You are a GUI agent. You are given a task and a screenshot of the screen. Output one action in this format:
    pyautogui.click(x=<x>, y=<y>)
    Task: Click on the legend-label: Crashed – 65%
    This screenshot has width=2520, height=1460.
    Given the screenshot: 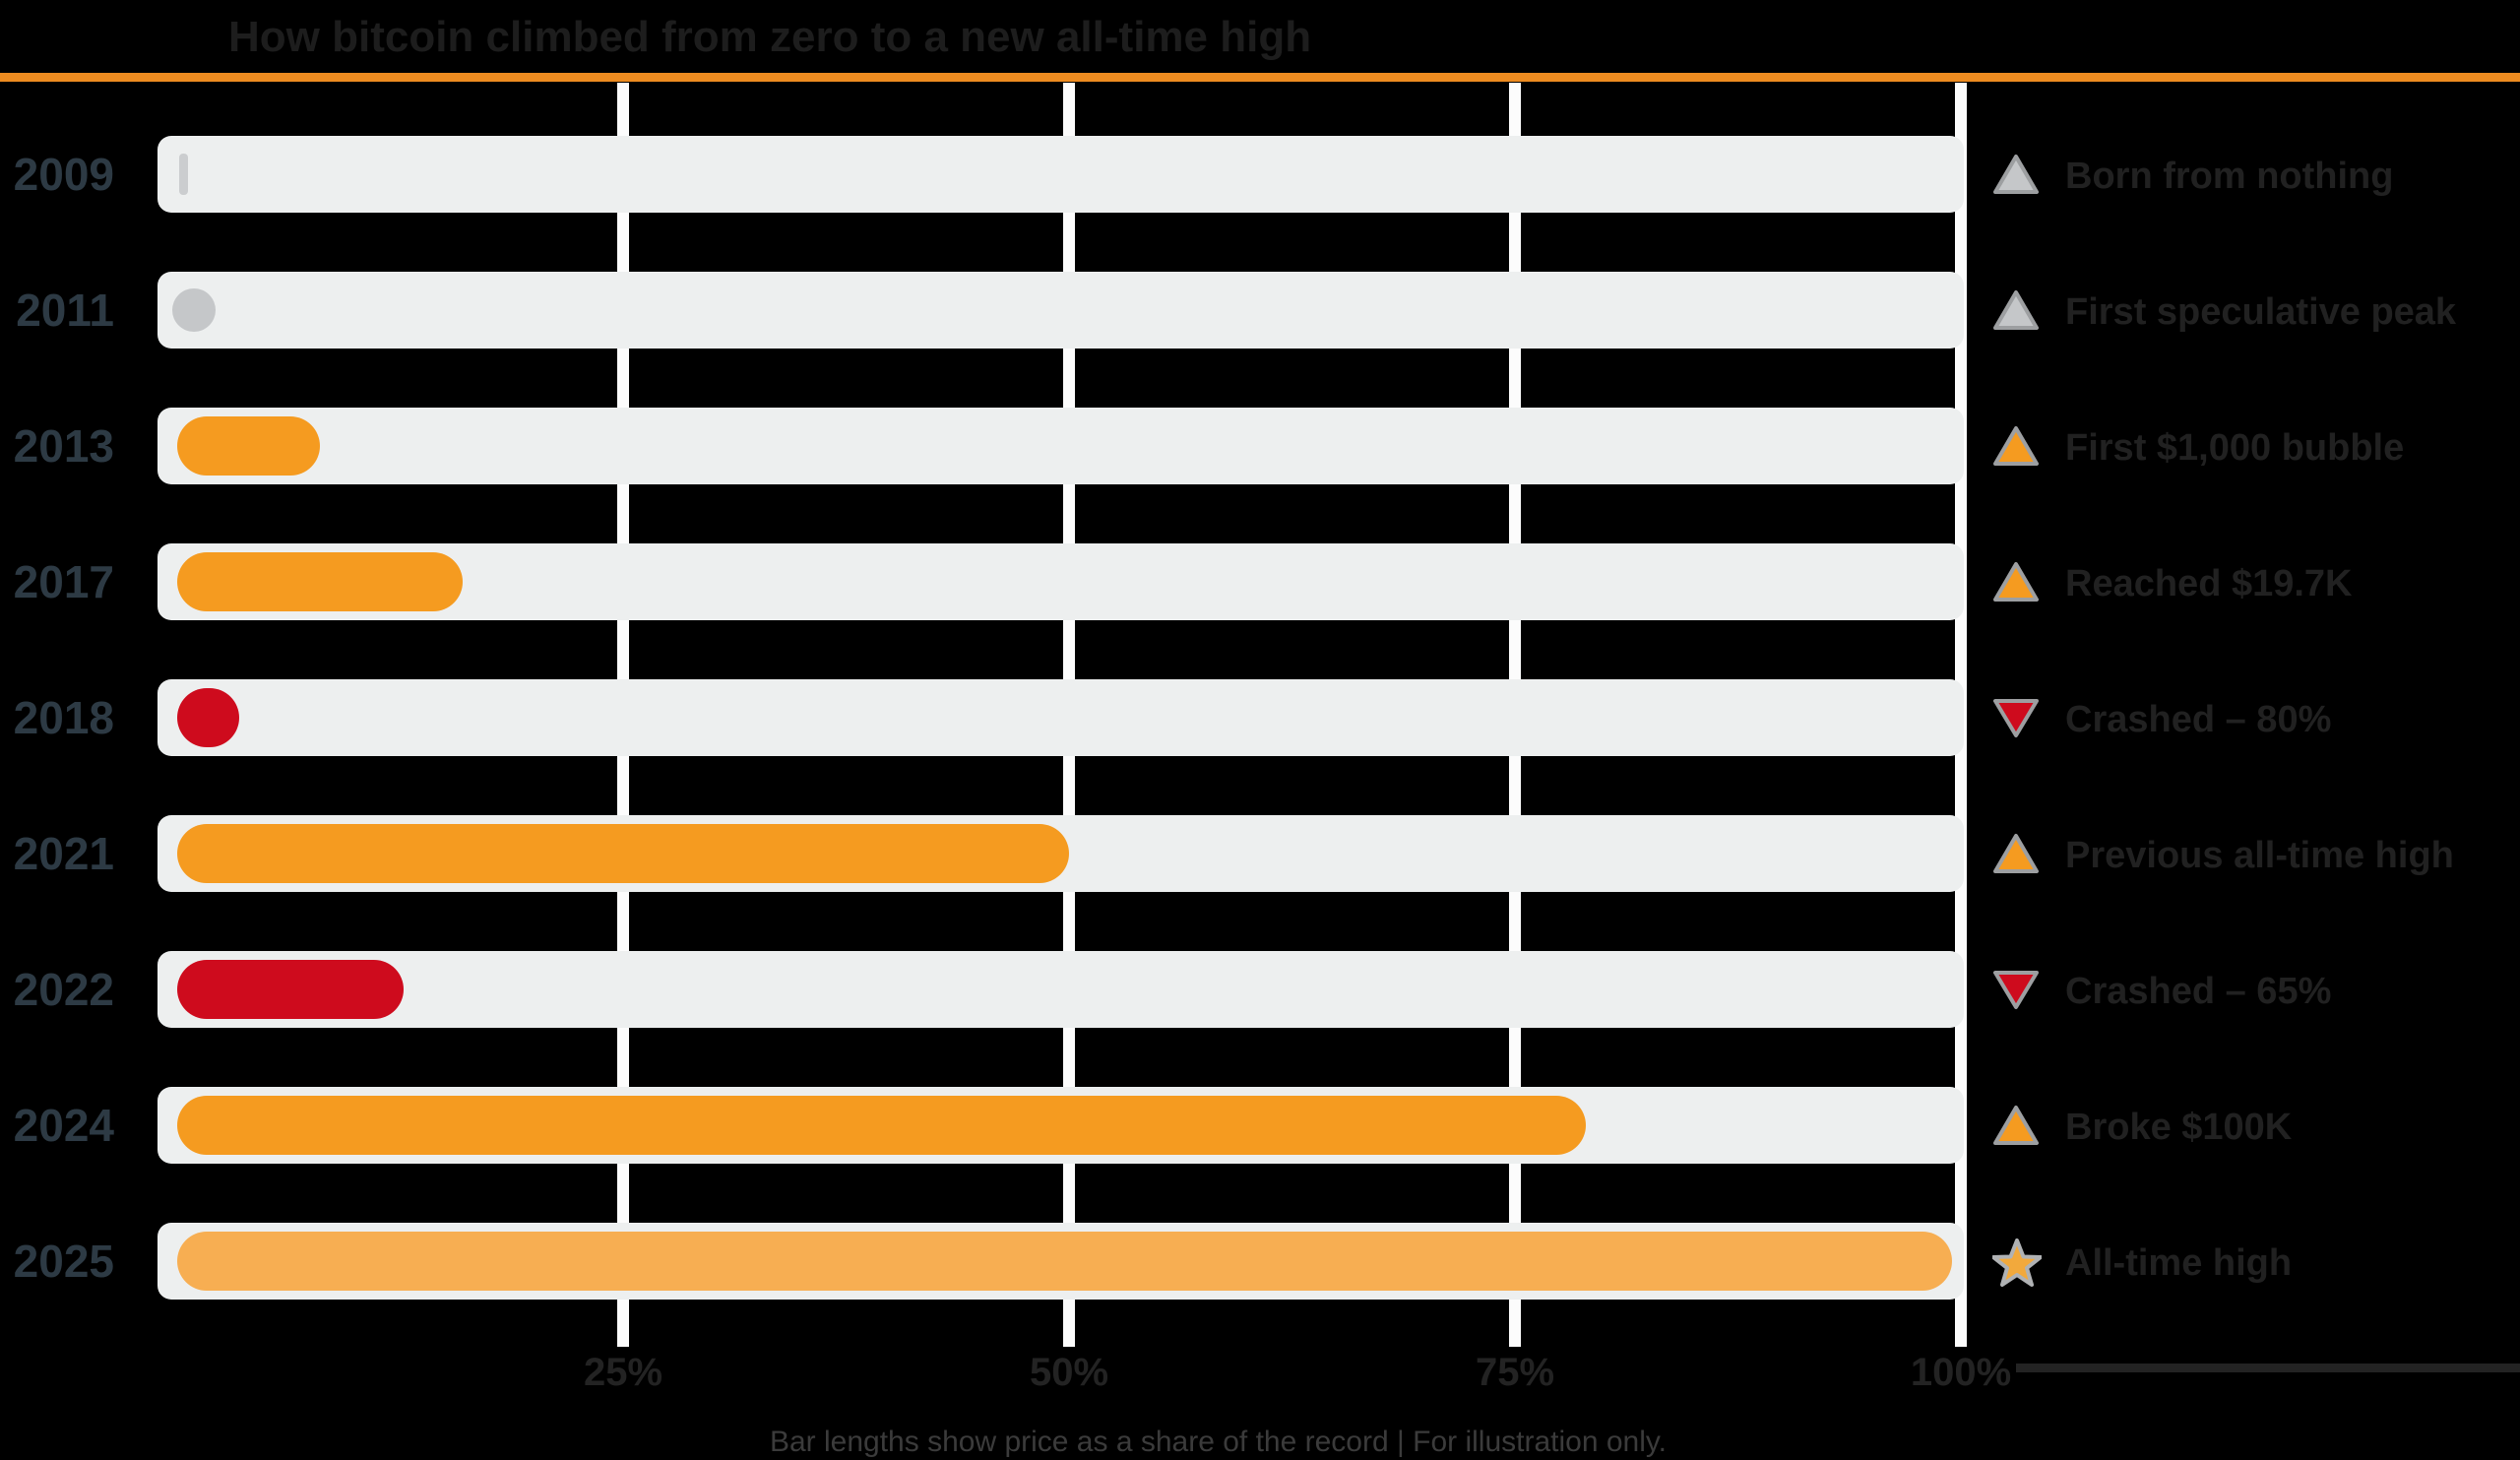 What is the action you would take?
    pyautogui.click(x=2198, y=991)
    